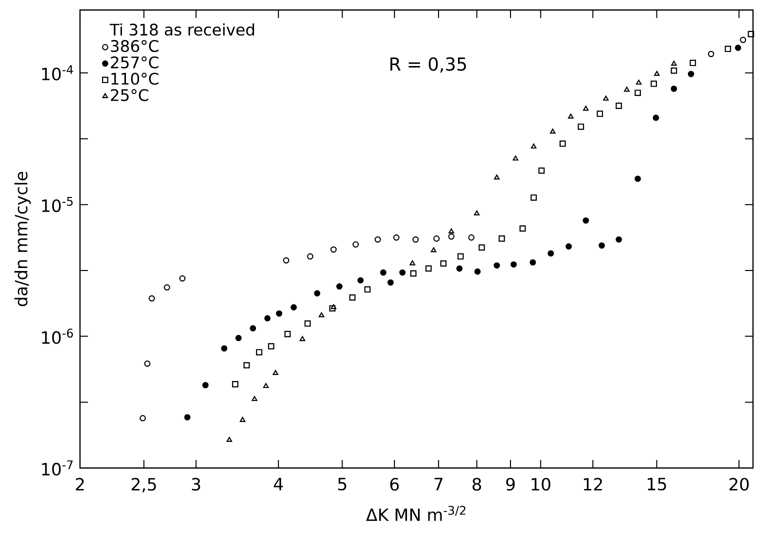 This screenshot has height=544, width=757. I want to click on legend-label: 257°C, so click(134, 62).